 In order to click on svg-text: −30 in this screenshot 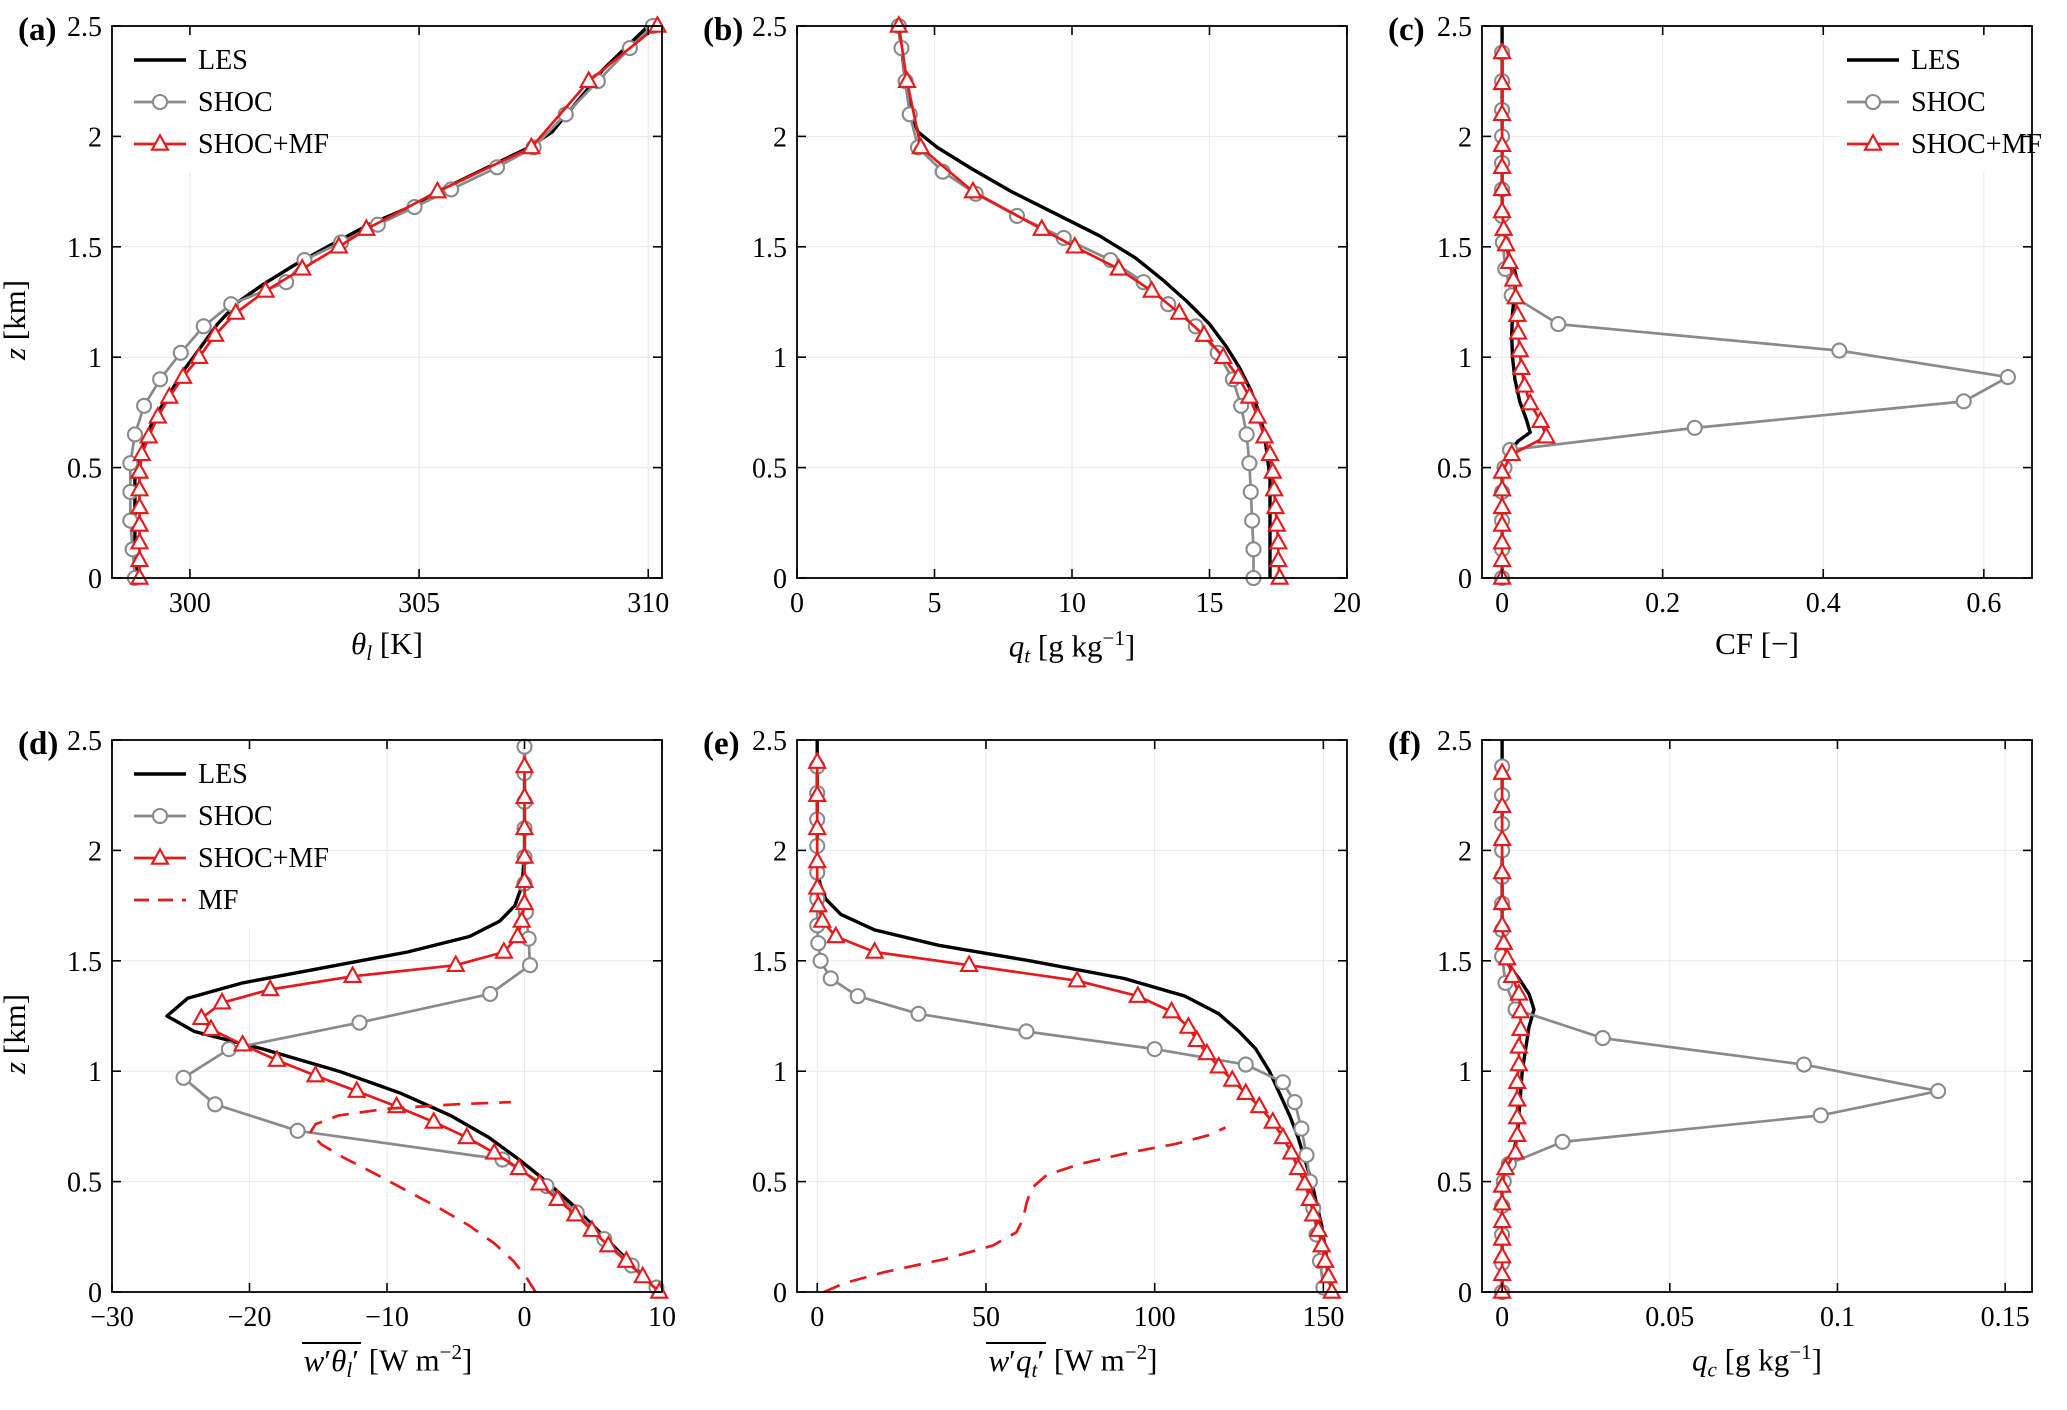, I will do `click(112, 1317)`.